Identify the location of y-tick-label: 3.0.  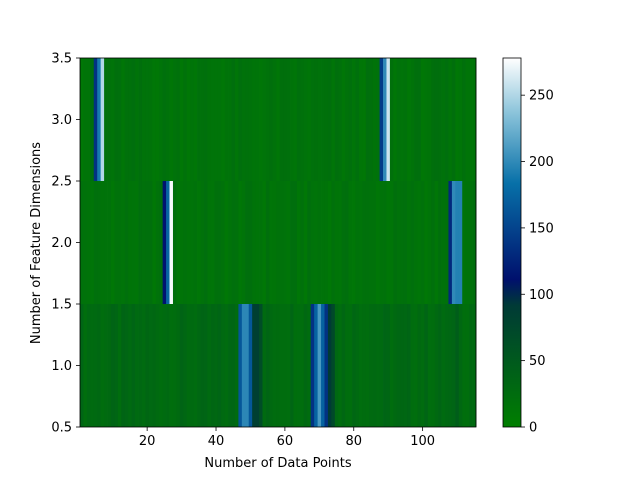
(61, 120).